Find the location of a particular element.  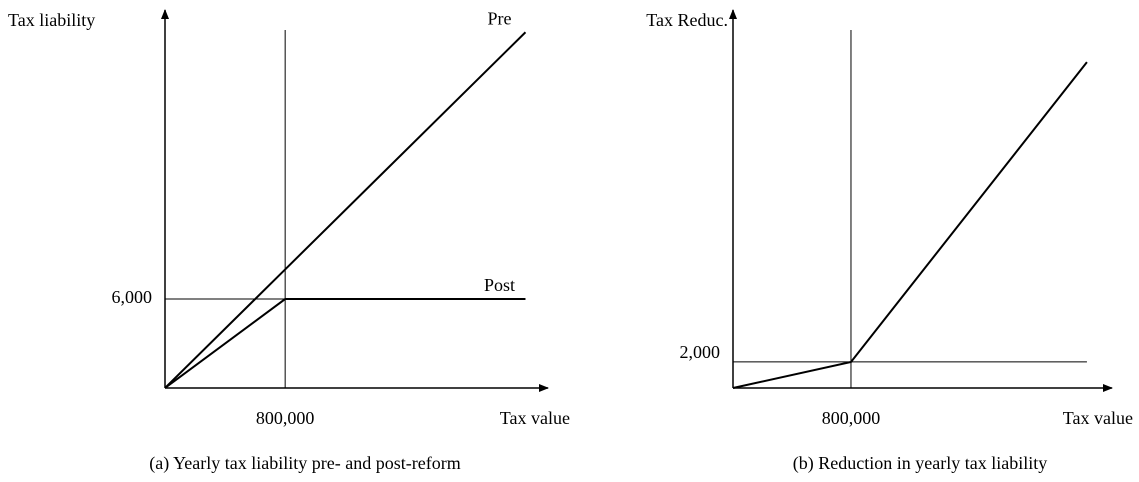

series-label: Post is located at coordinates (499, 285).